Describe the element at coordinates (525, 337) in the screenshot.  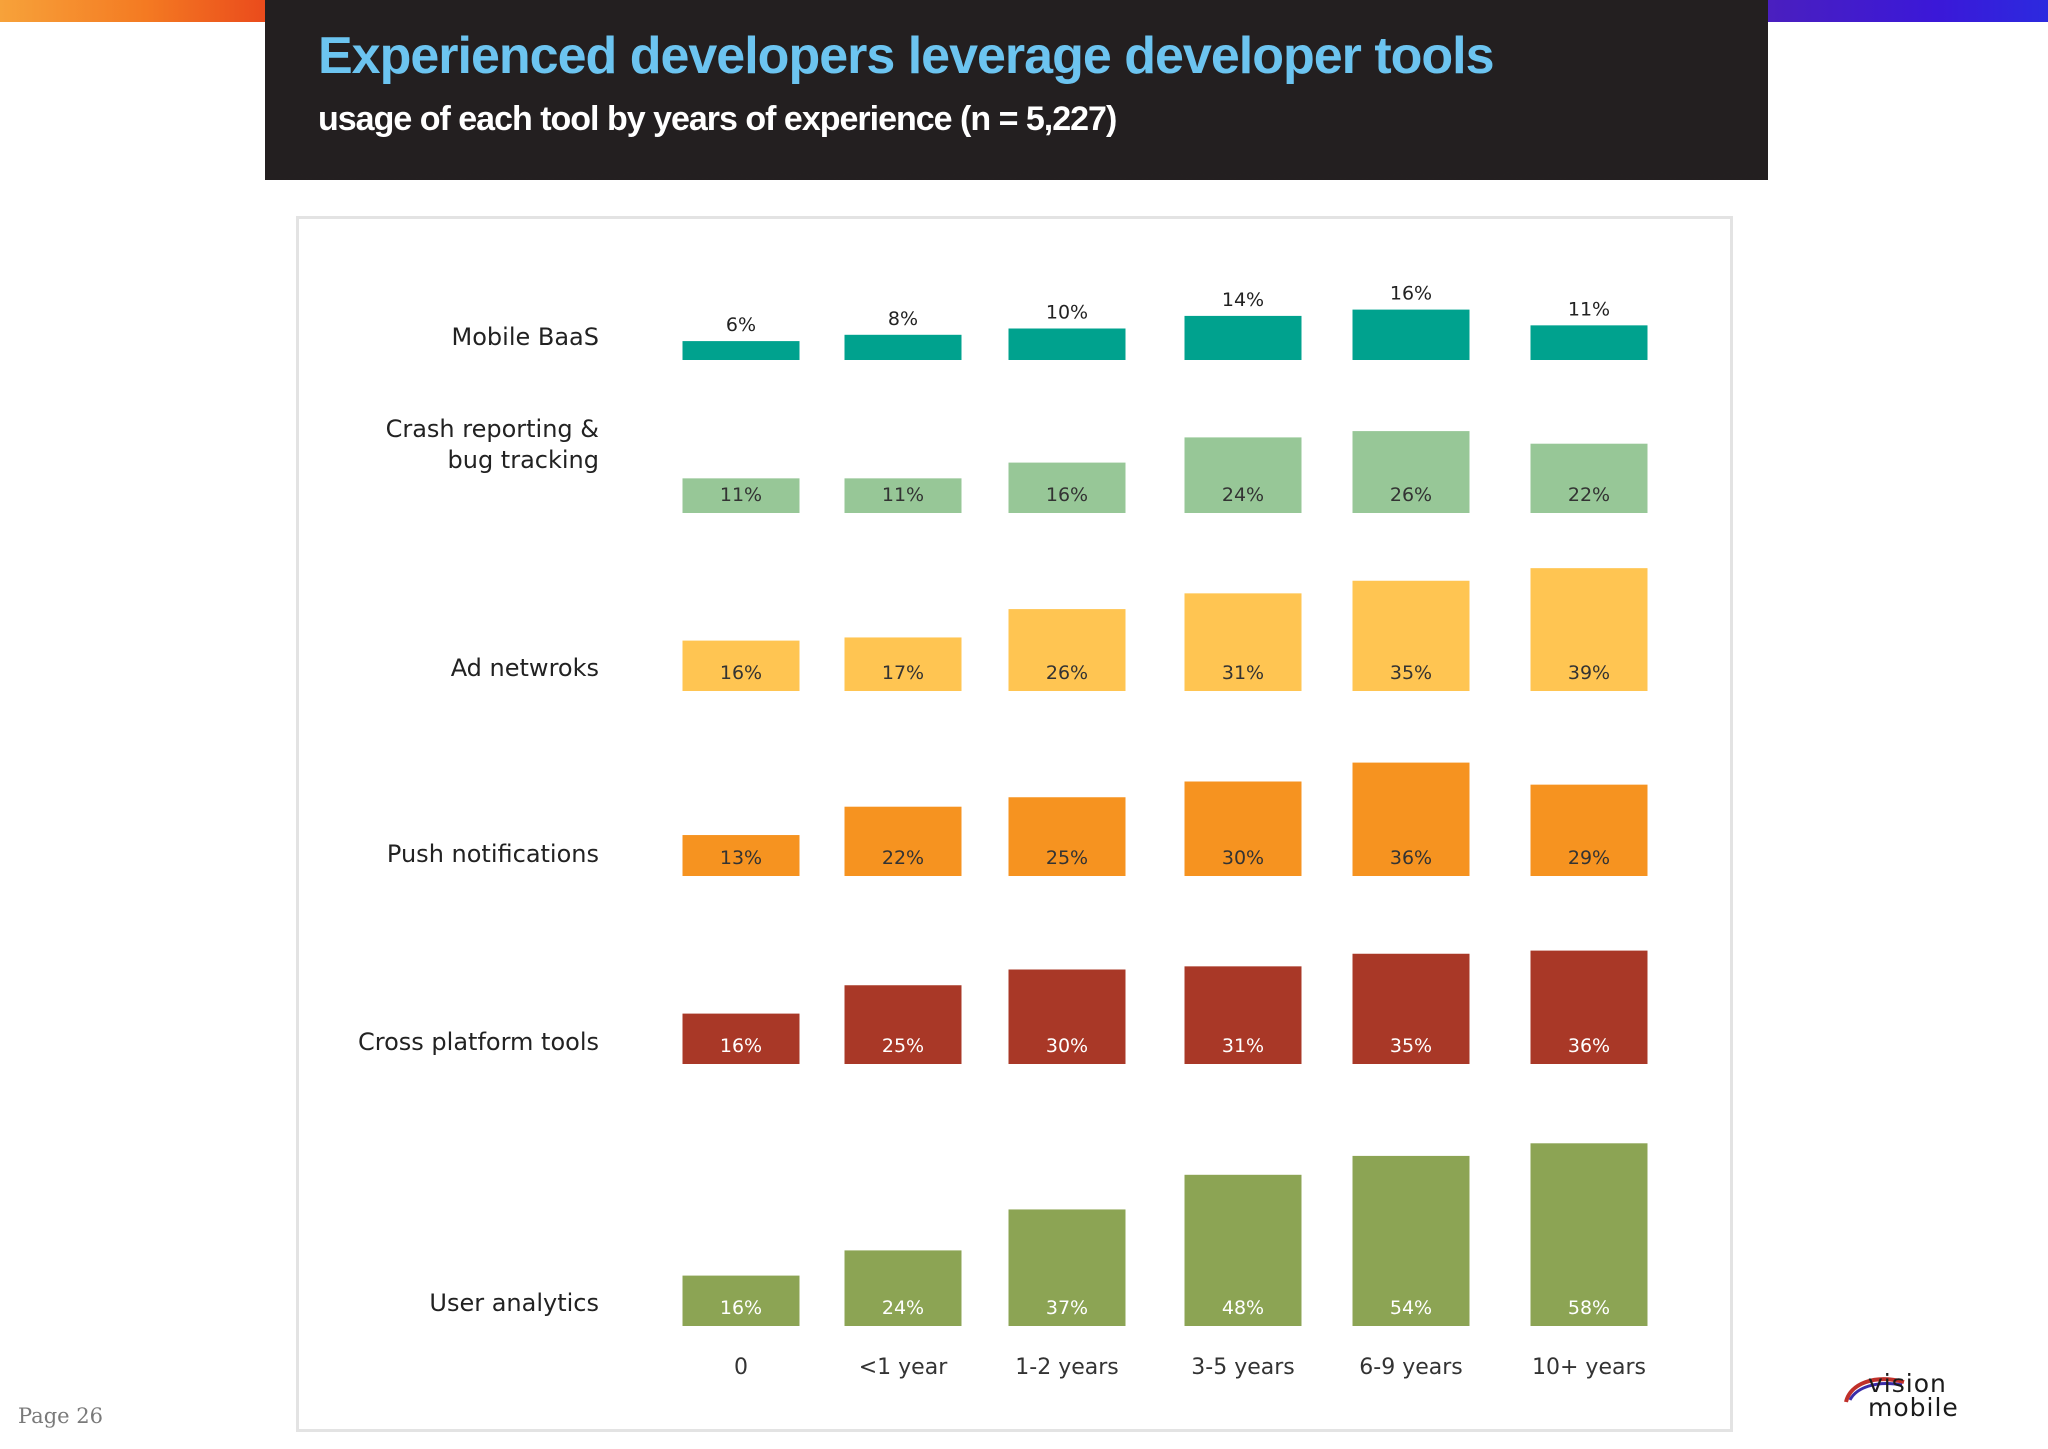
I see `row-label-mobile-baas: Mobile BaaS` at that location.